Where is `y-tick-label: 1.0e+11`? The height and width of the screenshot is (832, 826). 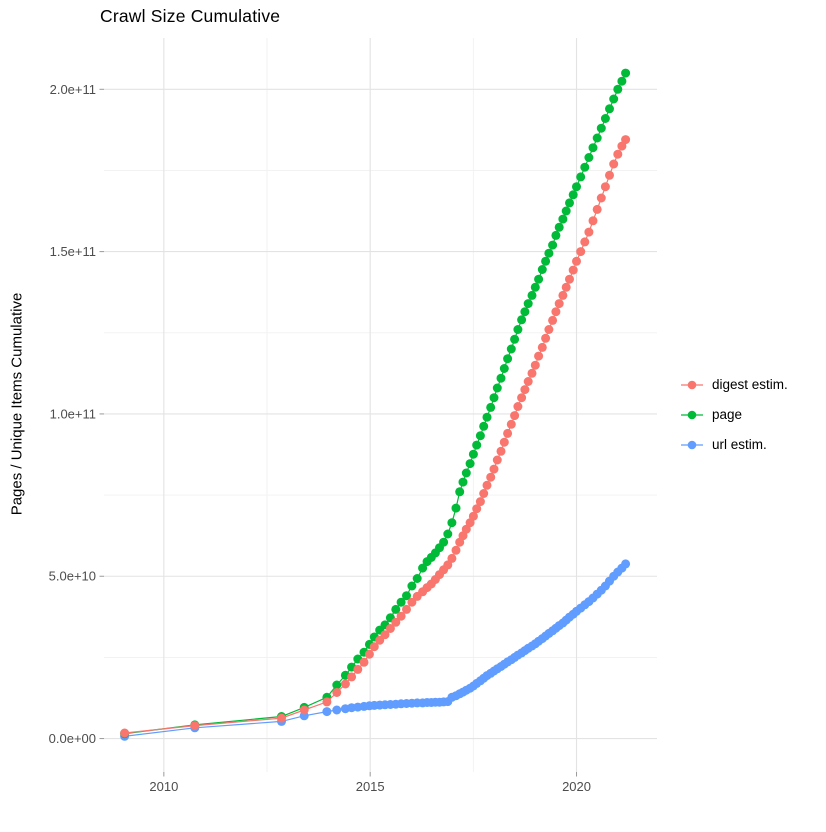 y-tick-label: 1.0e+11 is located at coordinates (73, 413).